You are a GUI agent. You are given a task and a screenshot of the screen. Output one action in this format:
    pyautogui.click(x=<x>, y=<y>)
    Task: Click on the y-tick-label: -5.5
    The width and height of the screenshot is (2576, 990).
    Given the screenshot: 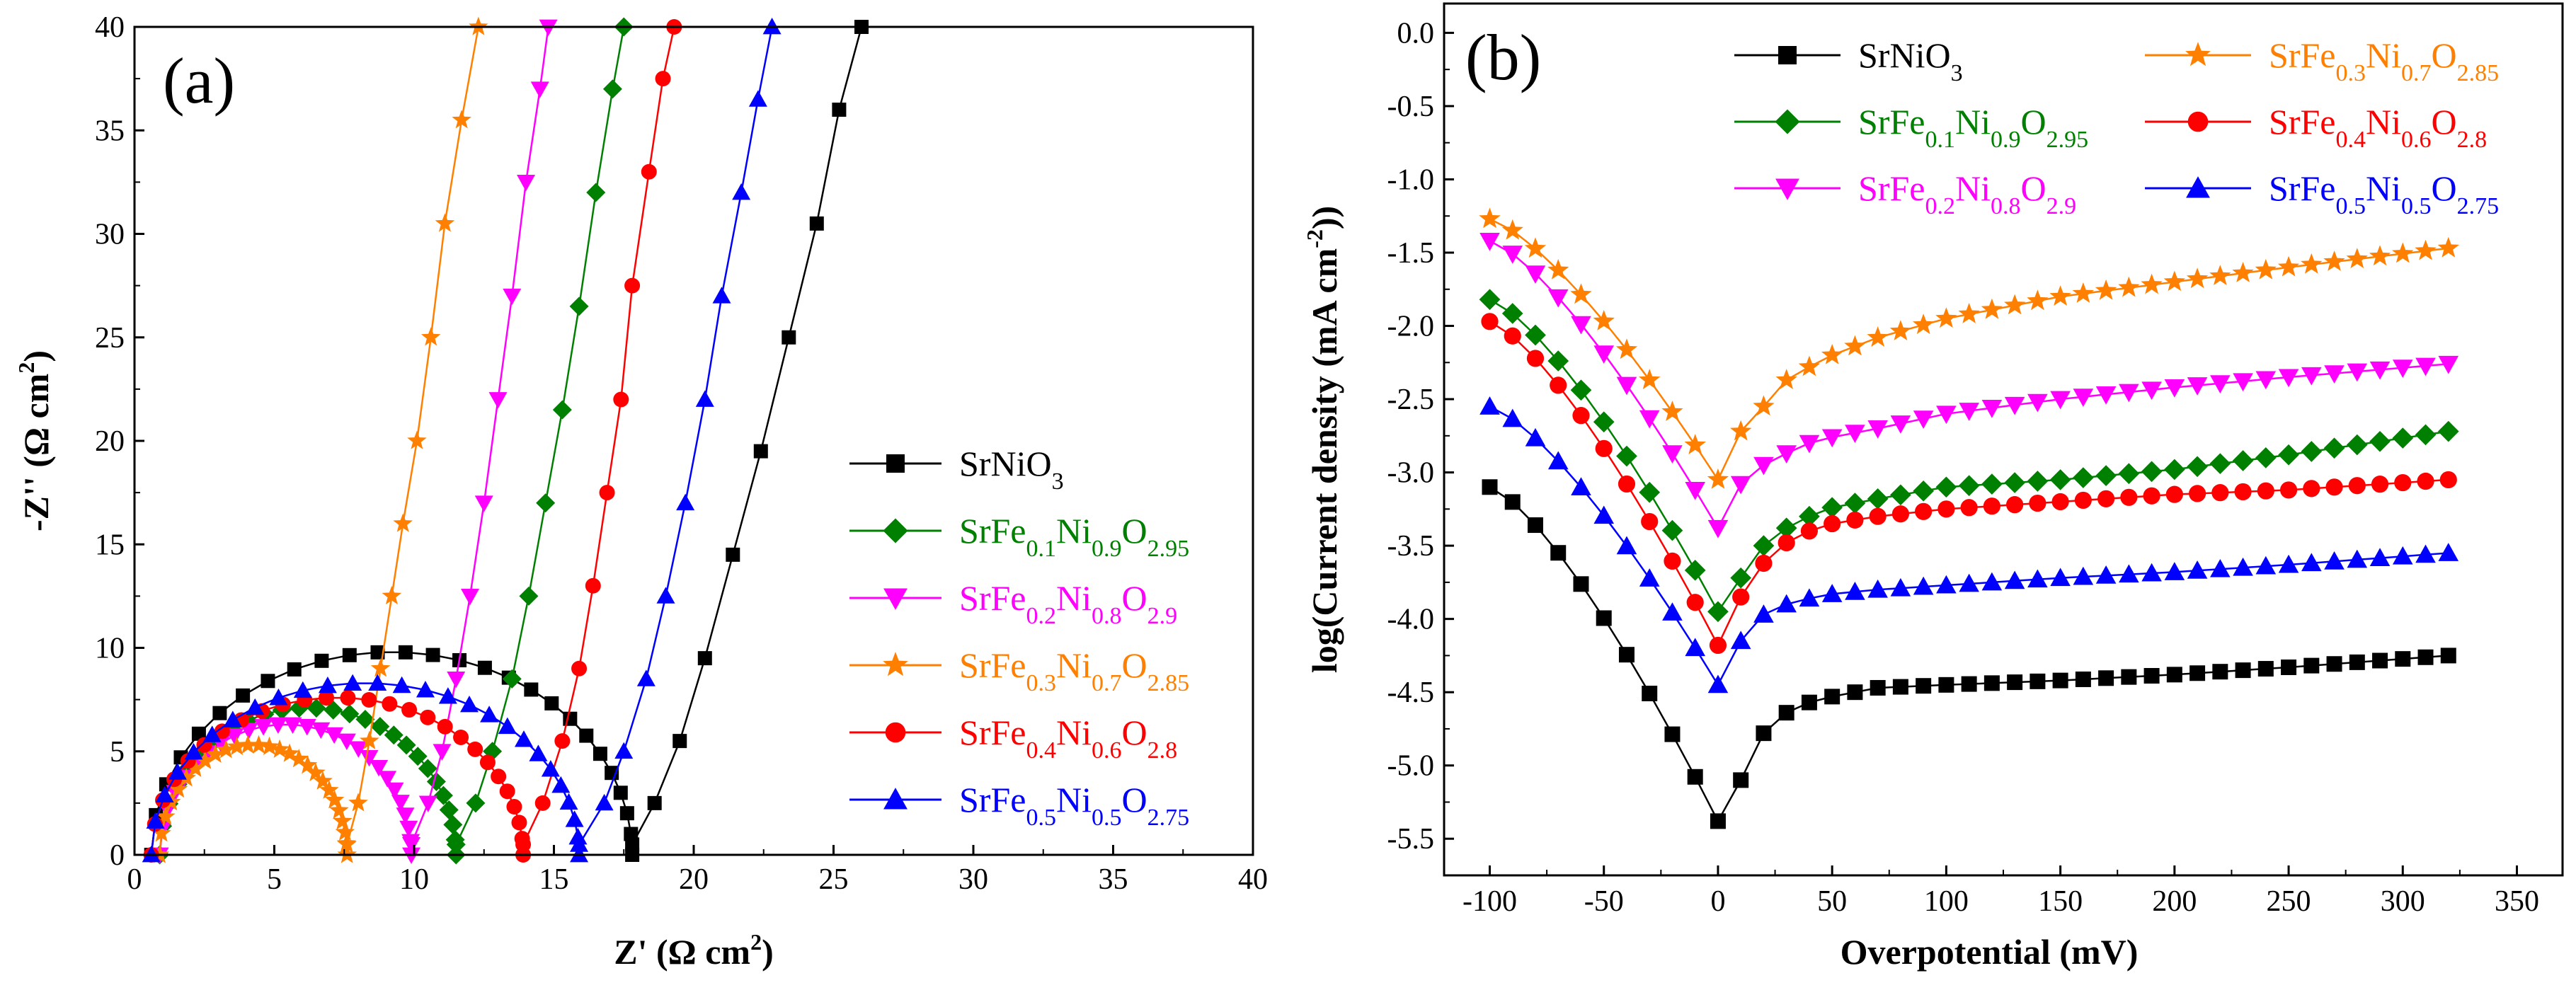 What is the action you would take?
    pyautogui.click(x=1411, y=839)
    